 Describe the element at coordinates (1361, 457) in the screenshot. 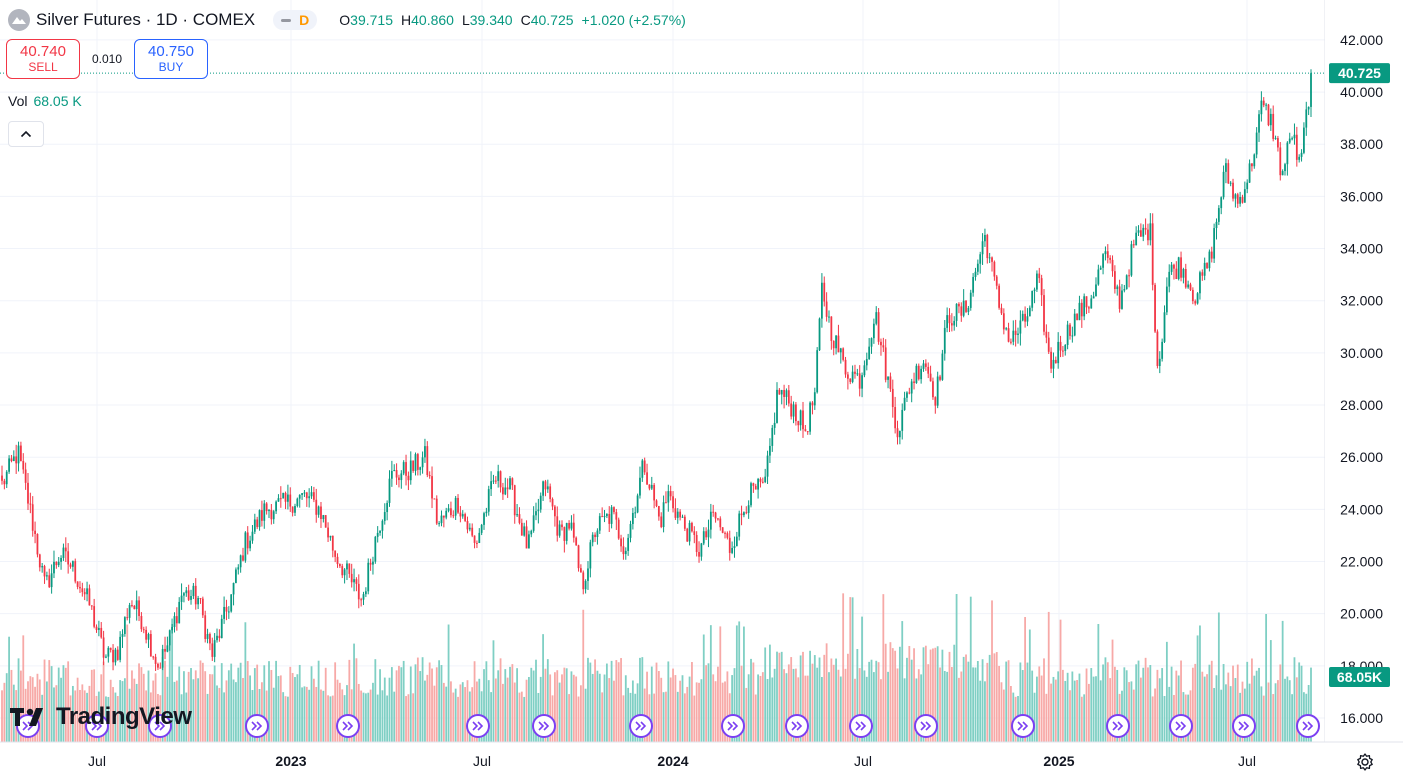

I see `y-tick-label: 26.000` at that location.